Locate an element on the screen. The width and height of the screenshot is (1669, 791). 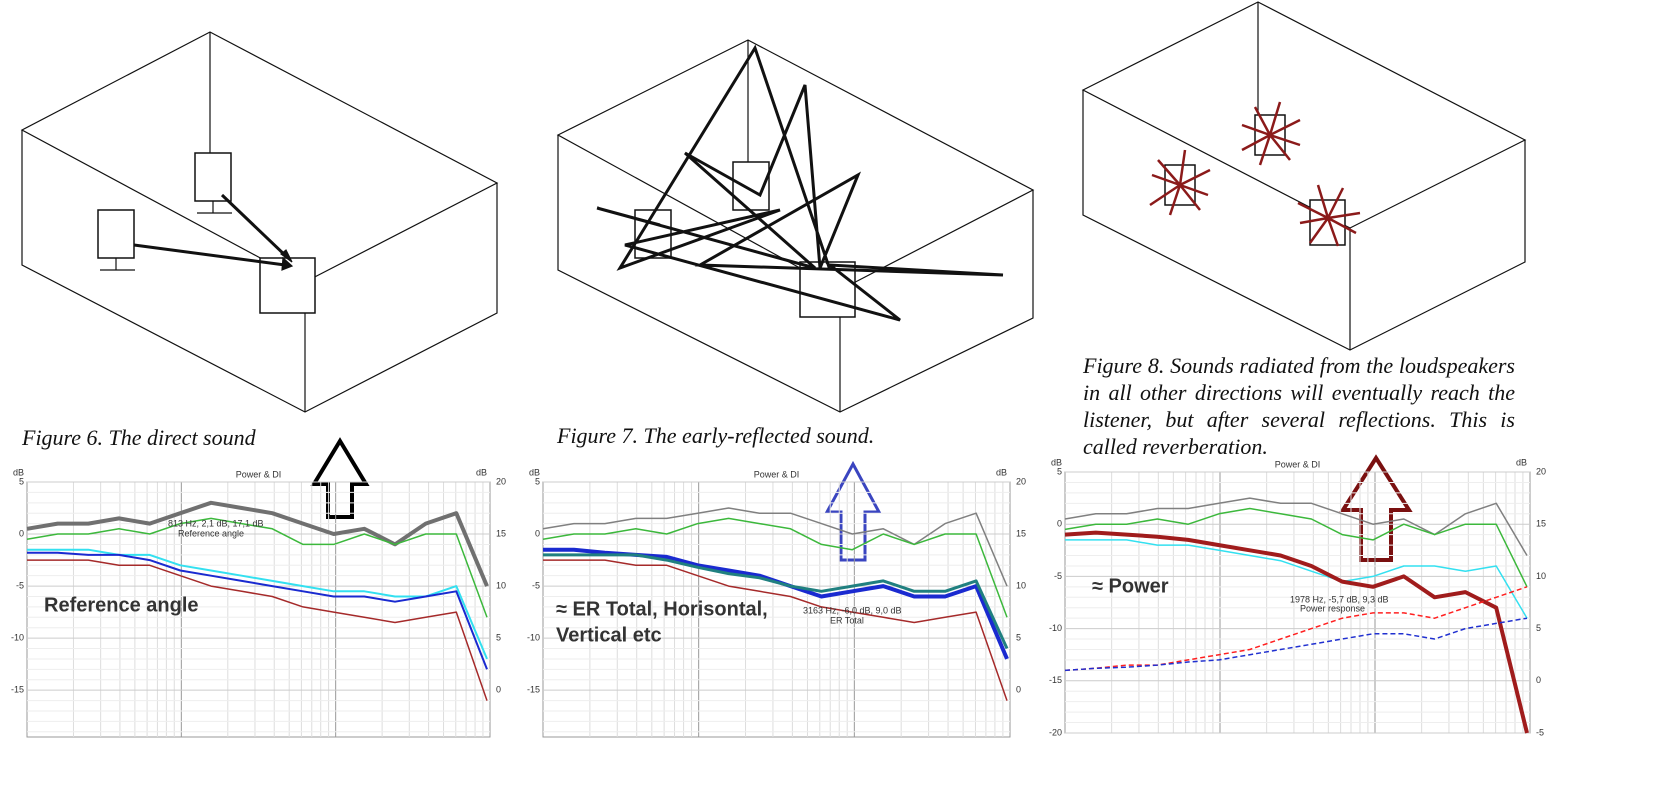
annotation: Reference angle is located at coordinates (211, 533).